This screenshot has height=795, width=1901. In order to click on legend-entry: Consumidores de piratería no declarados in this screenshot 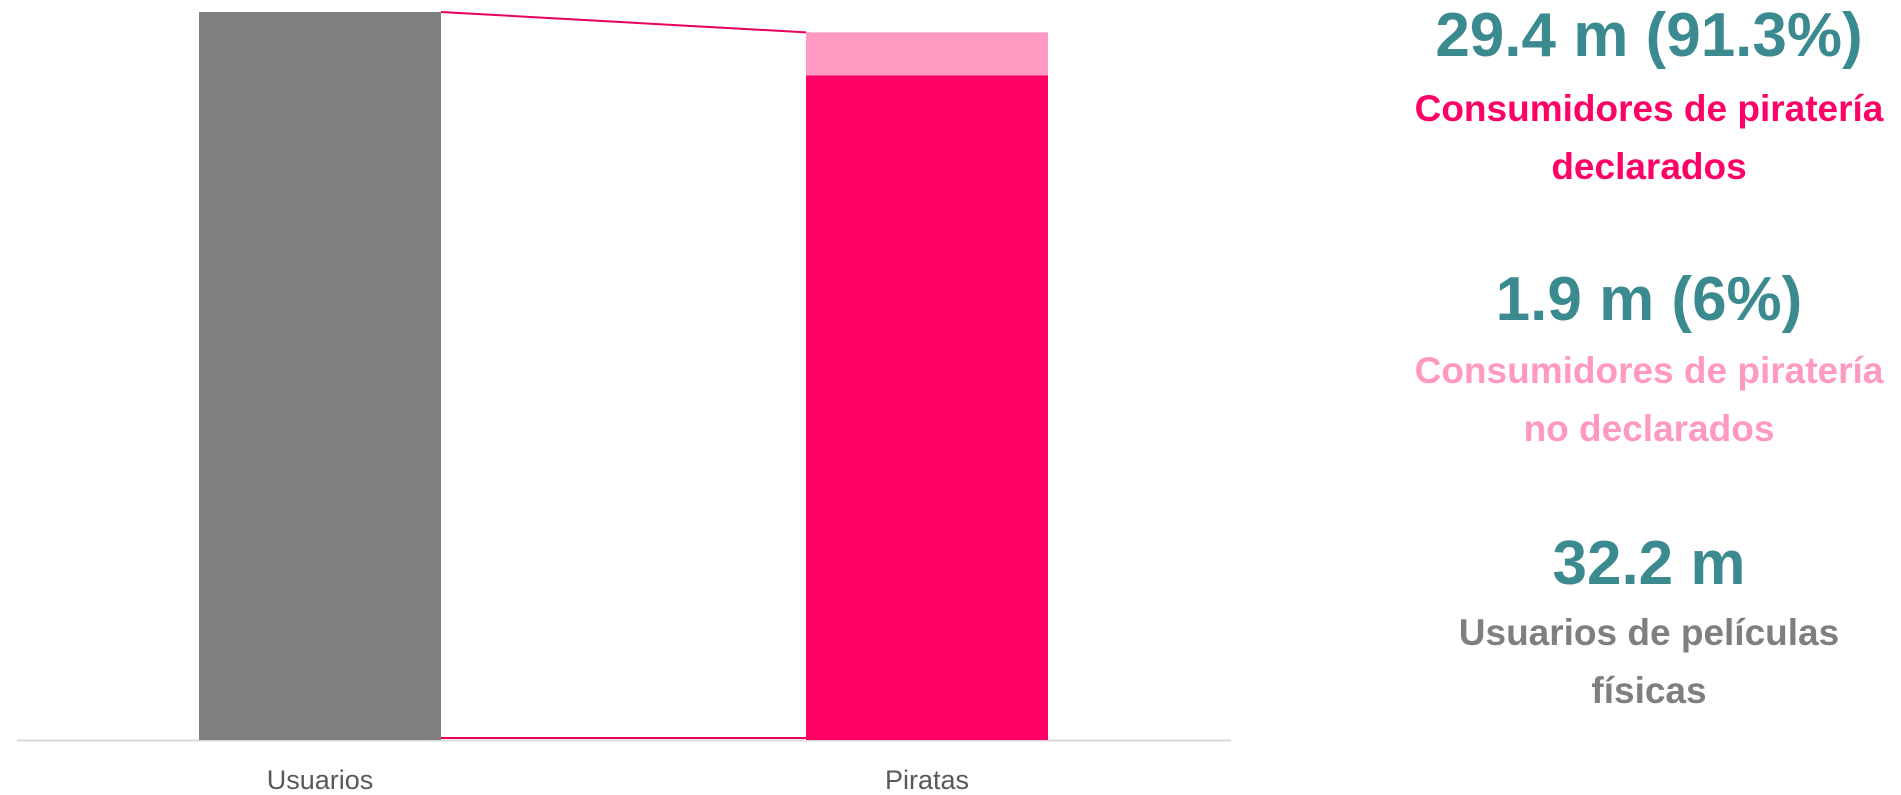, I will do `click(1649, 399)`.